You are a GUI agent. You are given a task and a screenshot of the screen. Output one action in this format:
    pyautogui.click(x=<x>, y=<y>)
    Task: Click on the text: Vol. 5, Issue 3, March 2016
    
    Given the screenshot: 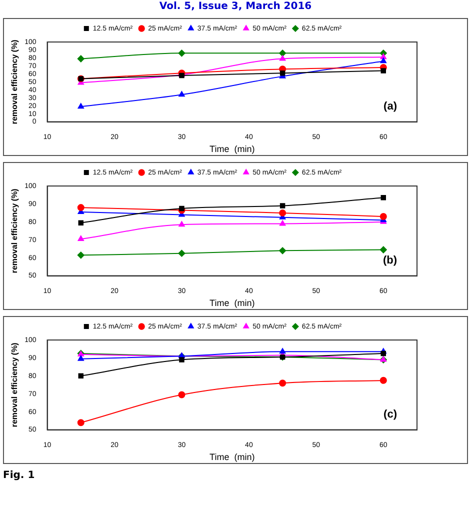 What is the action you would take?
    pyautogui.click(x=235, y=7)
    